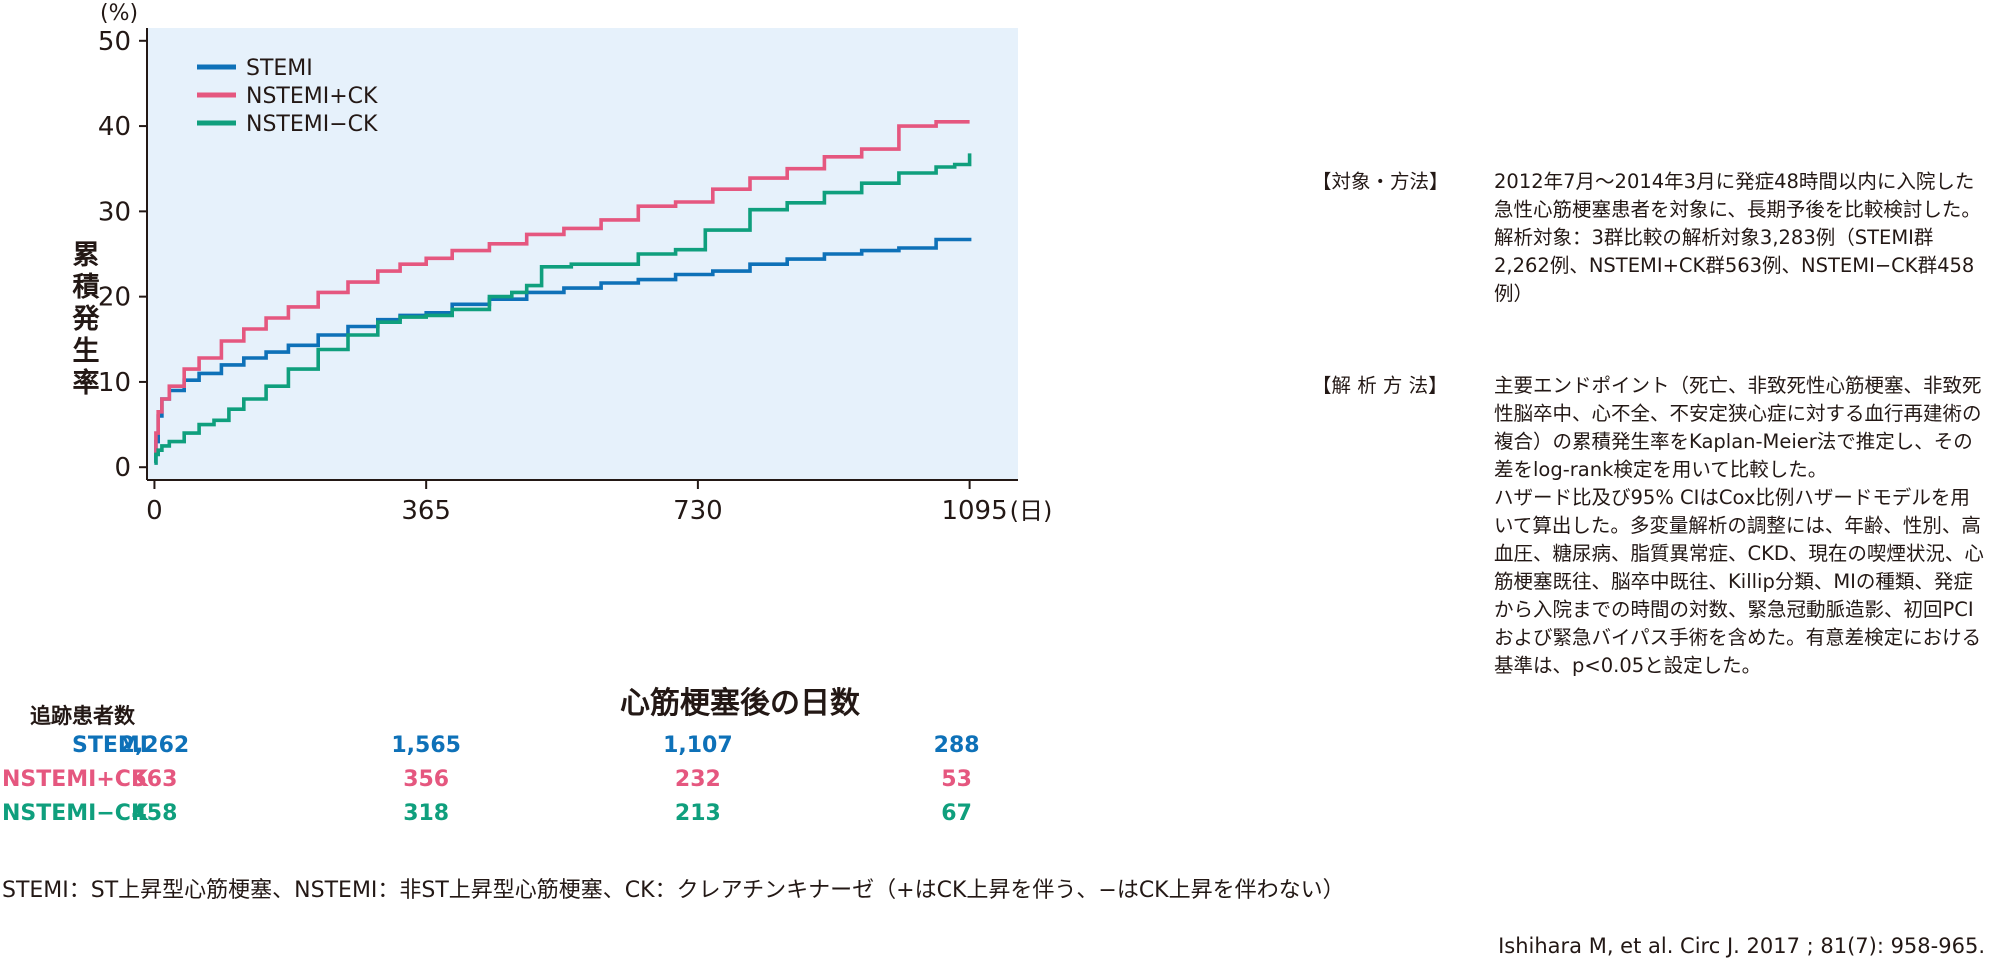 The height and width of the screenshot is (963, 1991). I want to click on x-tick-label: 1095, so click(974, 511).